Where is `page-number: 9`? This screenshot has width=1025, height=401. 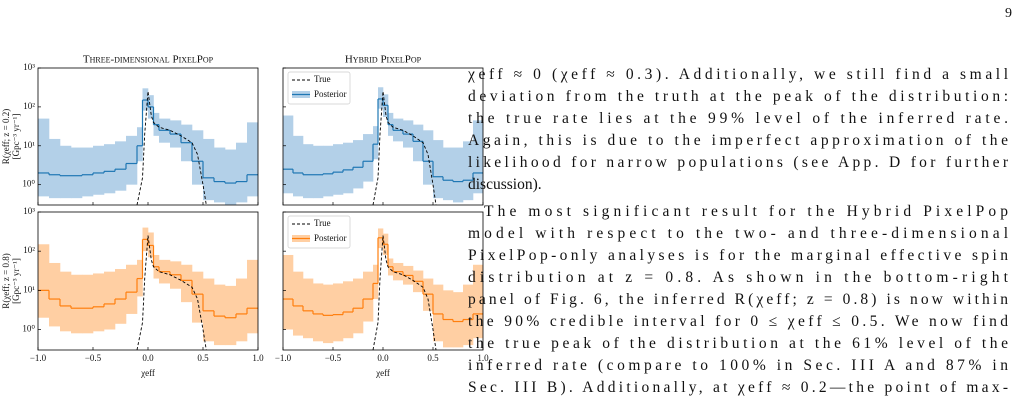
page-number: 9 is located at coordinates (1008, 13).